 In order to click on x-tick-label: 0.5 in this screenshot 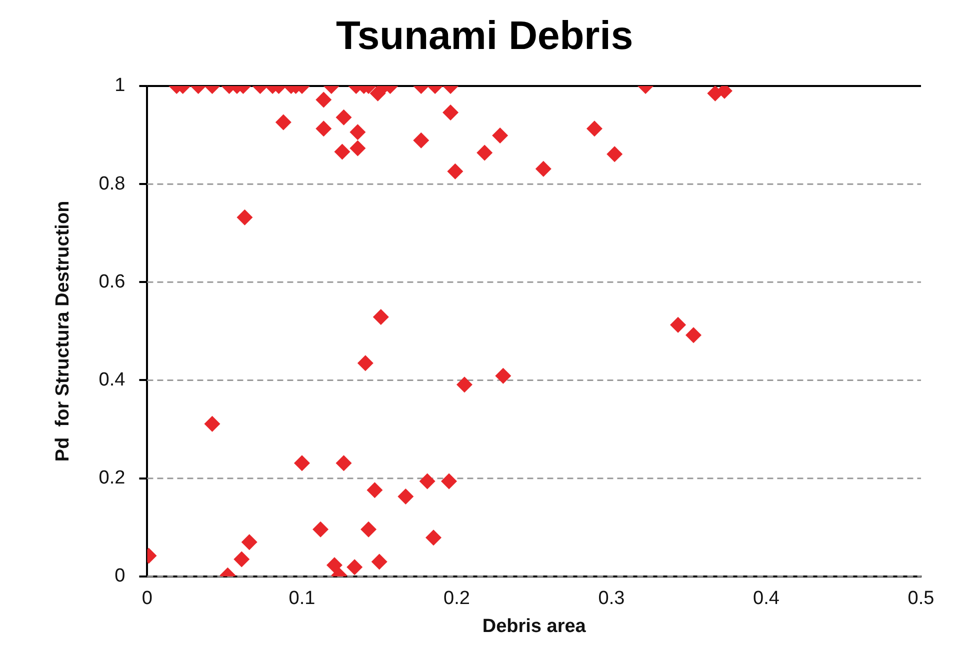, I will do `click(921, 599)`.